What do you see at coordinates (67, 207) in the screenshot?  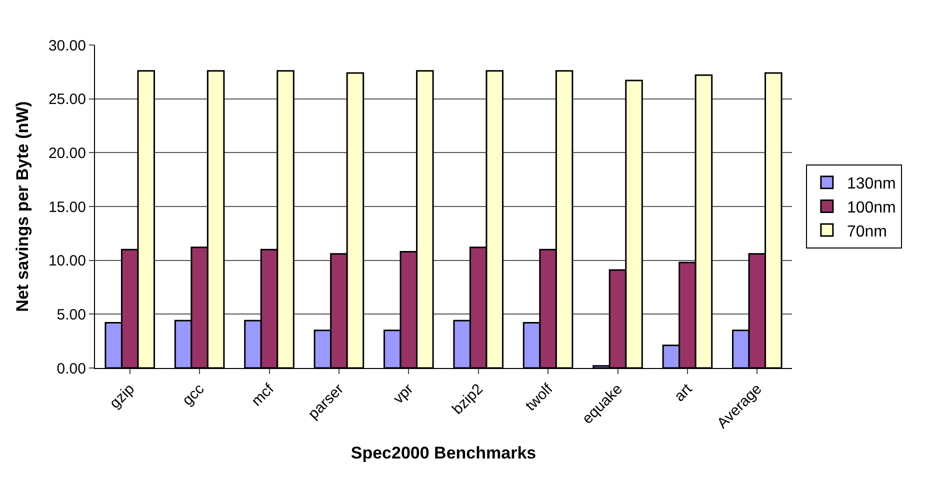 I see `y-tick-label: 15.00` at bounding box center [67, 207].